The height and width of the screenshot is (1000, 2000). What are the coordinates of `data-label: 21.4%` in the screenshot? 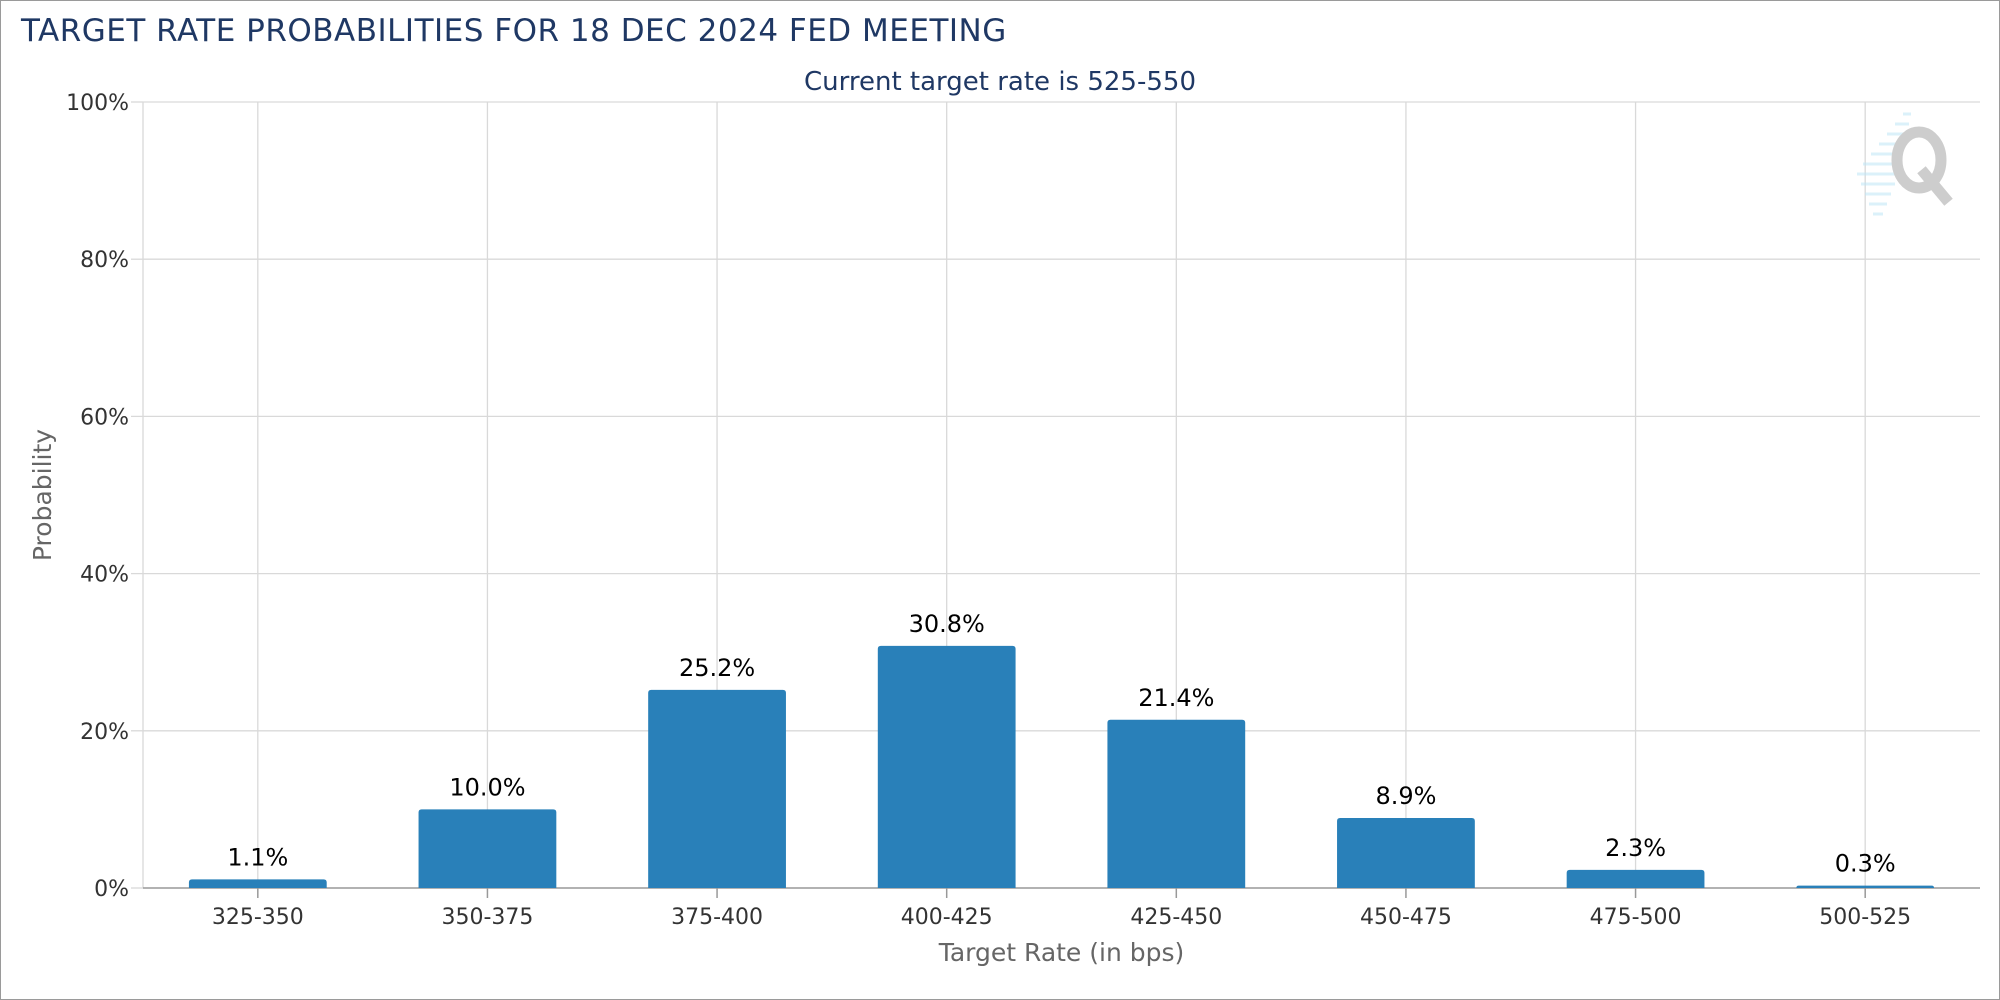 It's located at (1176, 698).